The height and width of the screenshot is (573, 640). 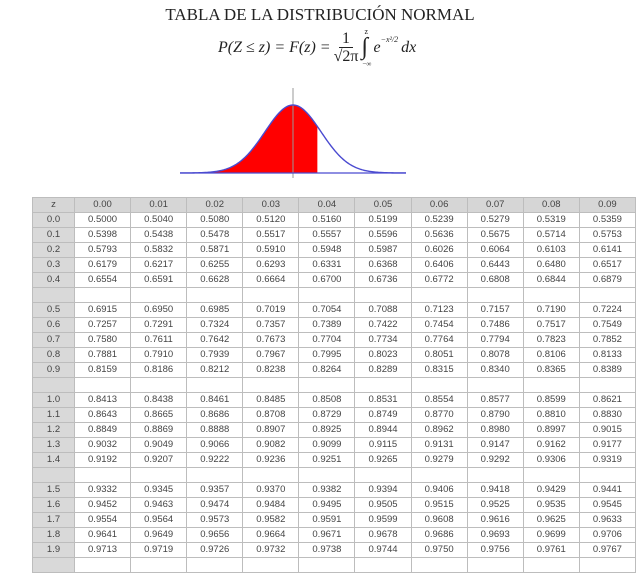 I want to click on probability-cell: 0.7088, so click(x=383, y=310).